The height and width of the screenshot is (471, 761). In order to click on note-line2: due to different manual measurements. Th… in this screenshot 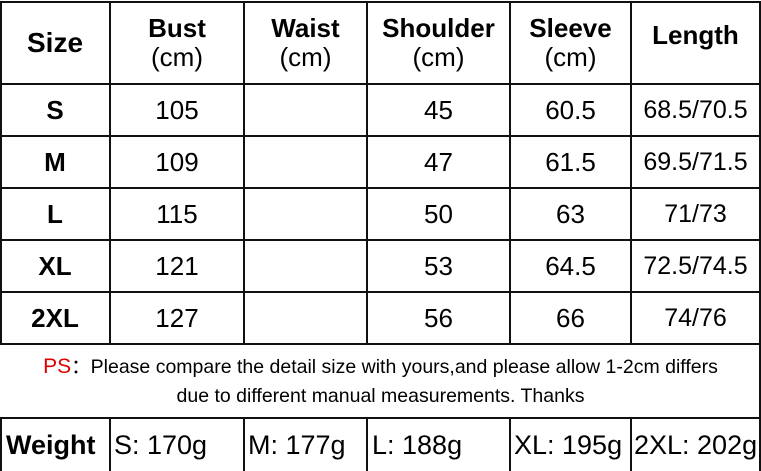, I will do `click(380, 396)`.